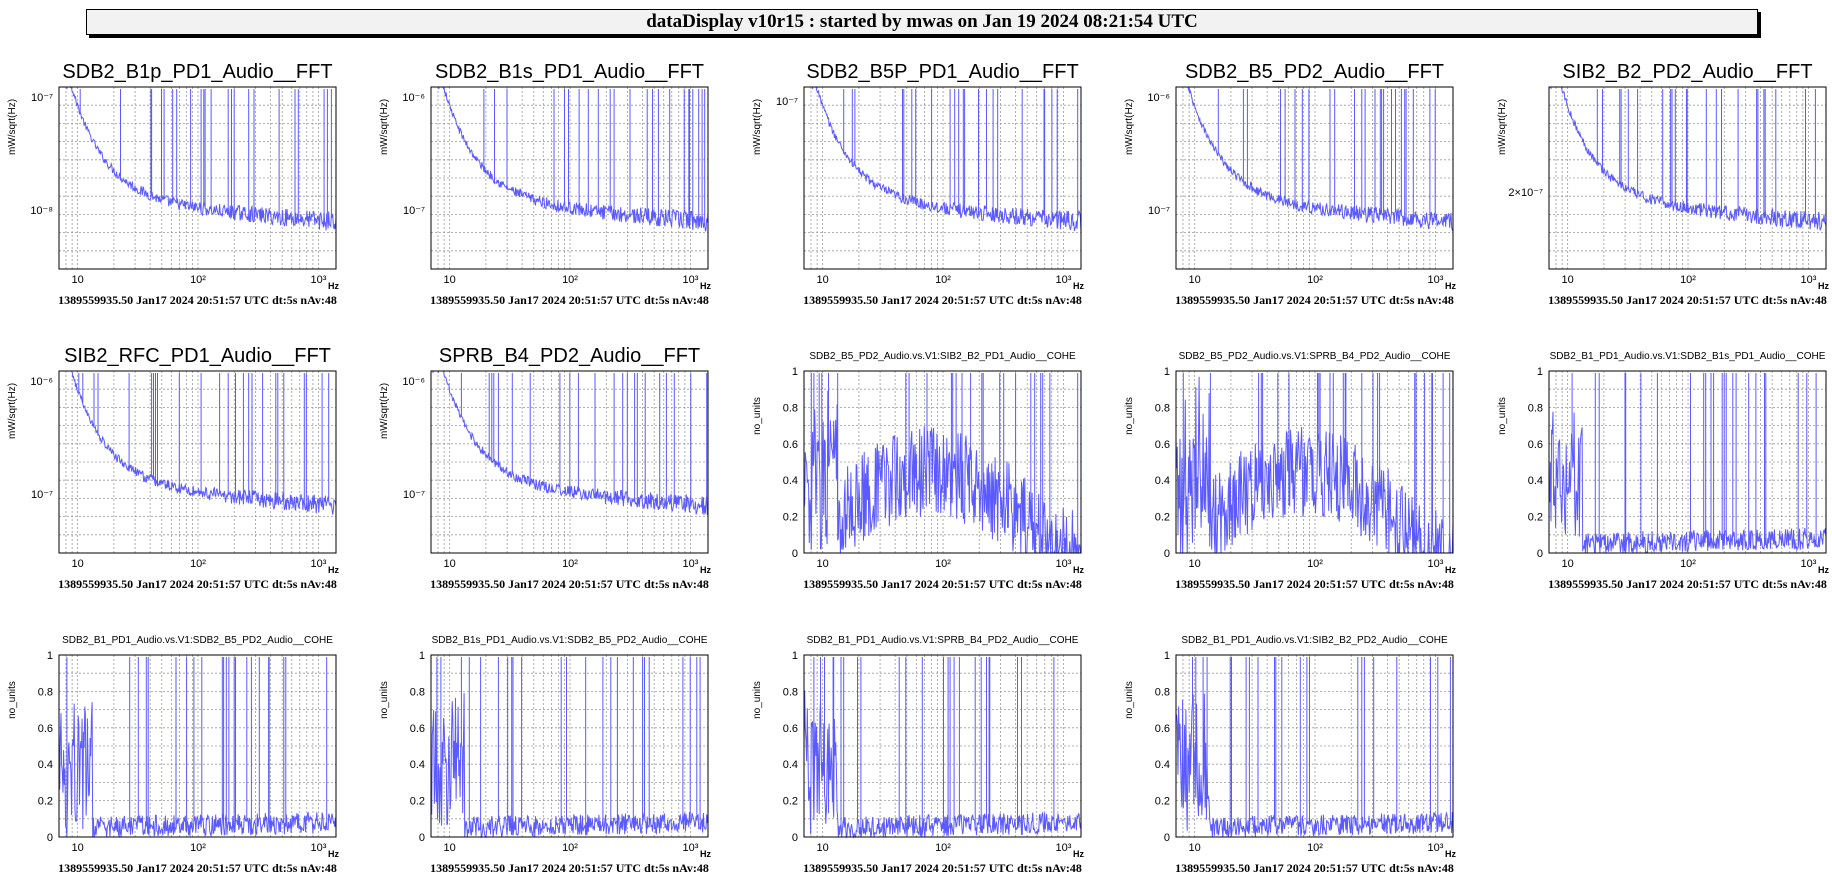  I want to click on plot-title: SDB2_B1s_PD1_Audio__FFT, so click(569, 72).